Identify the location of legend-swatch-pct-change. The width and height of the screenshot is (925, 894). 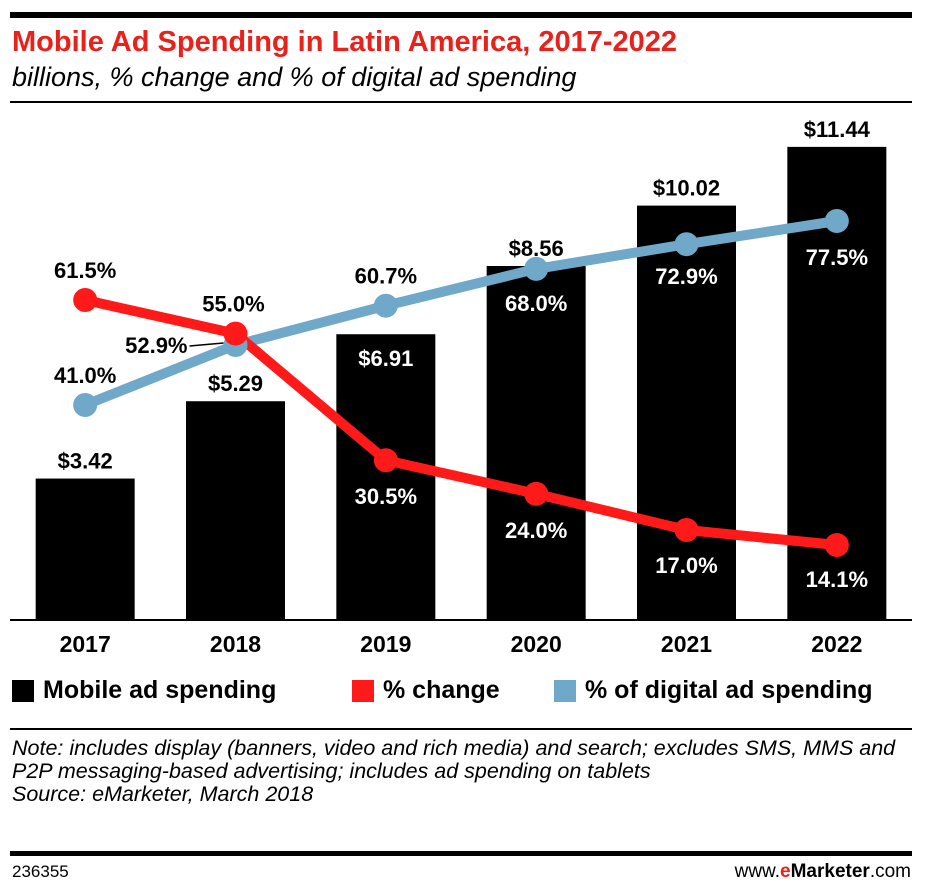
(363, 690).